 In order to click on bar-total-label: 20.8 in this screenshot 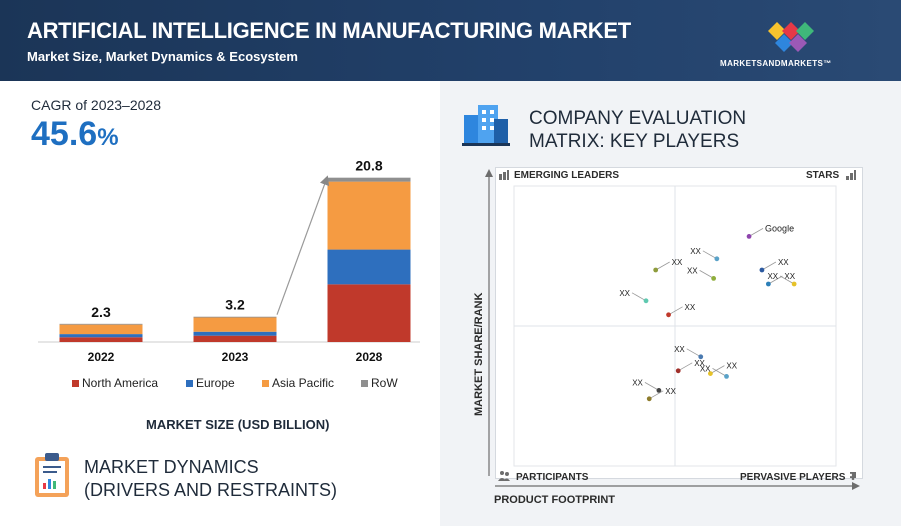, I will do `click(368, 166)`.